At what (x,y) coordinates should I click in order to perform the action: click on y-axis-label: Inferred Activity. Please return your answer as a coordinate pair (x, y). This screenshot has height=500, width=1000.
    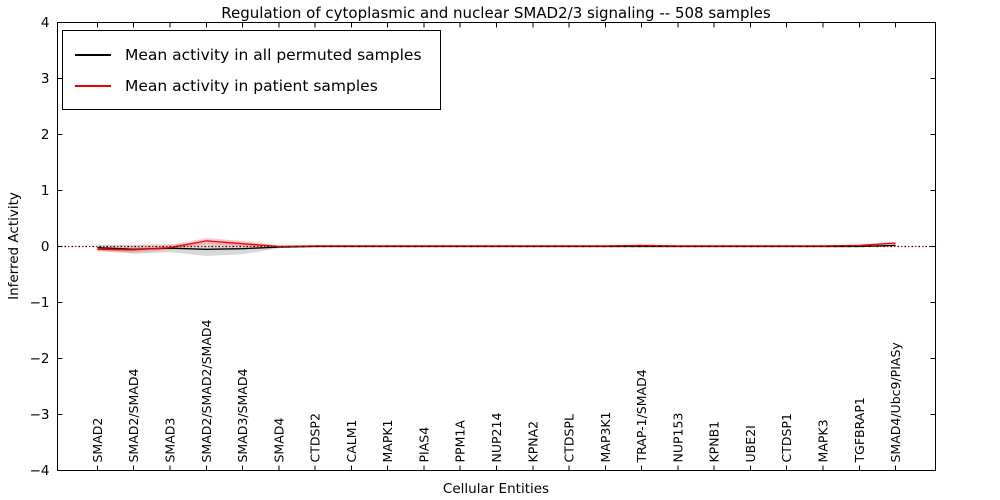
    Looking at the image, I should click on (14, 246).